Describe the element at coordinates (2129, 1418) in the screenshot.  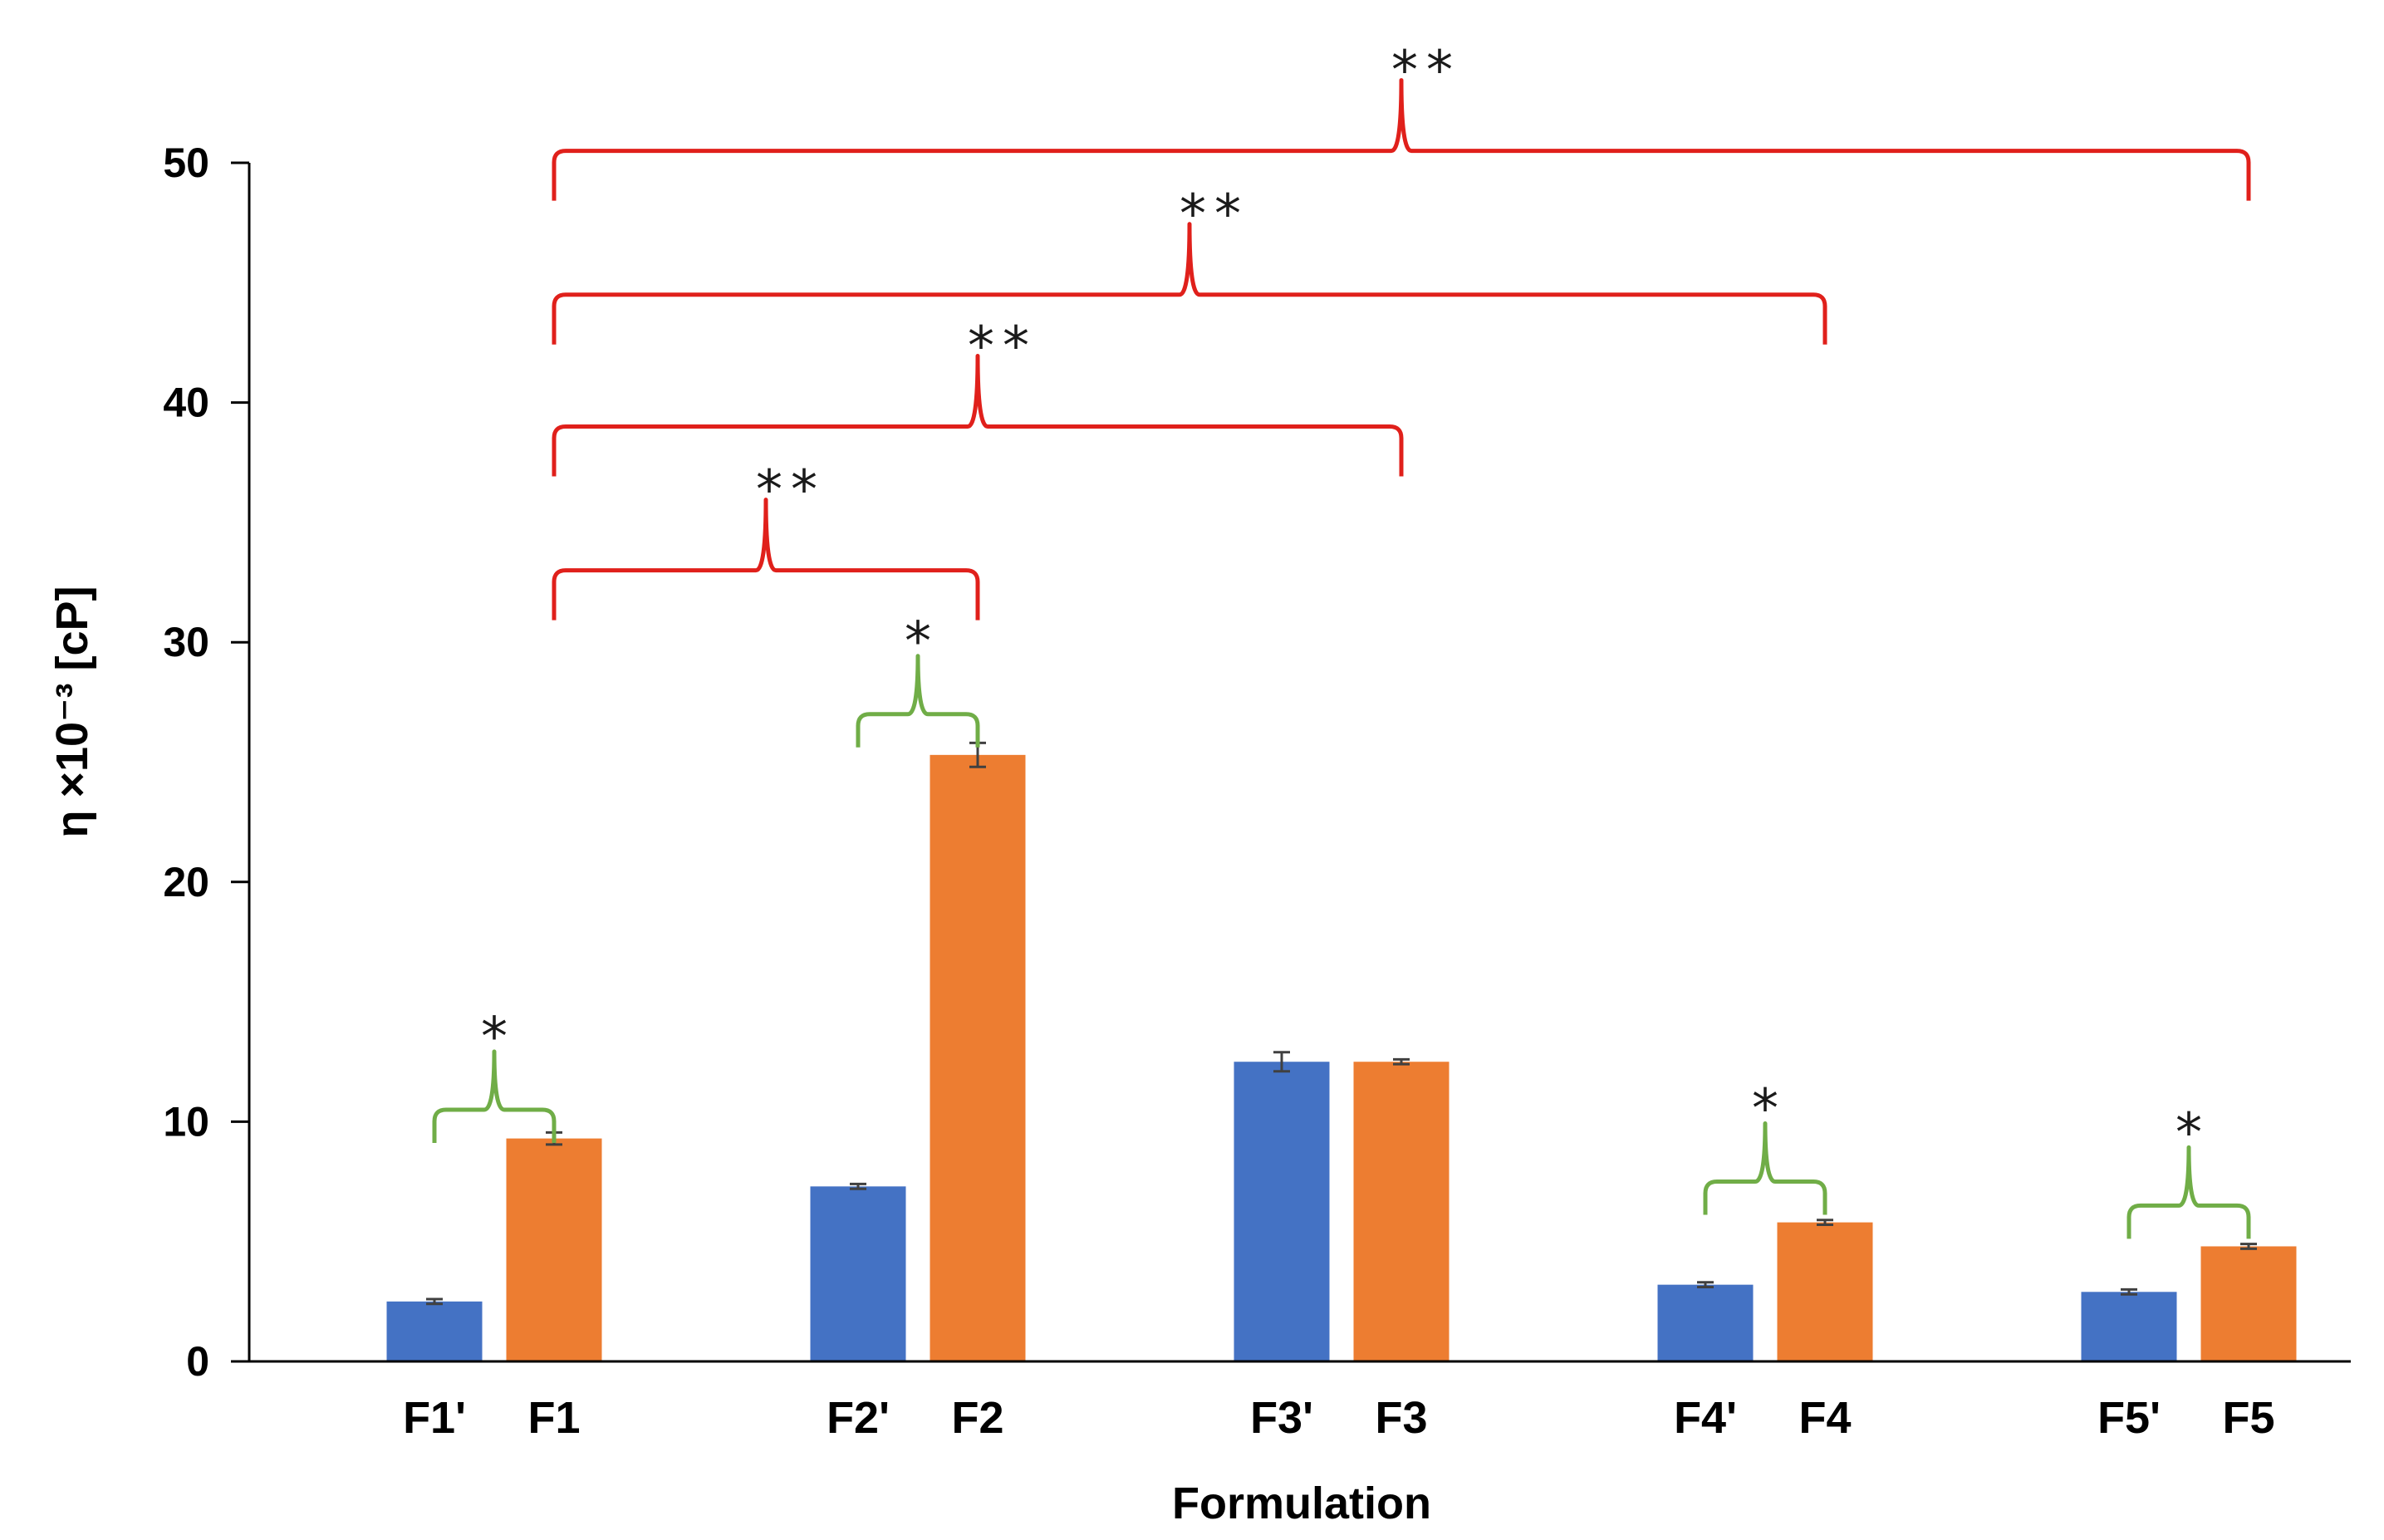
I see `x-tick-label: F5'` at that location.